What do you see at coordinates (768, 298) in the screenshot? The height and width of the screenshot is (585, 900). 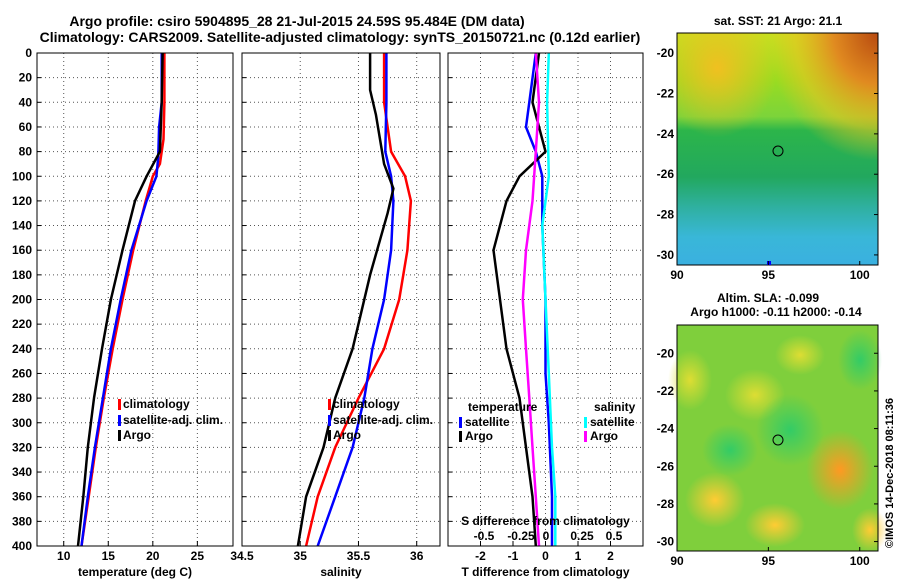 I see `sla-title: Altim. SLA: -0.099` at bounding box center [768, 298].